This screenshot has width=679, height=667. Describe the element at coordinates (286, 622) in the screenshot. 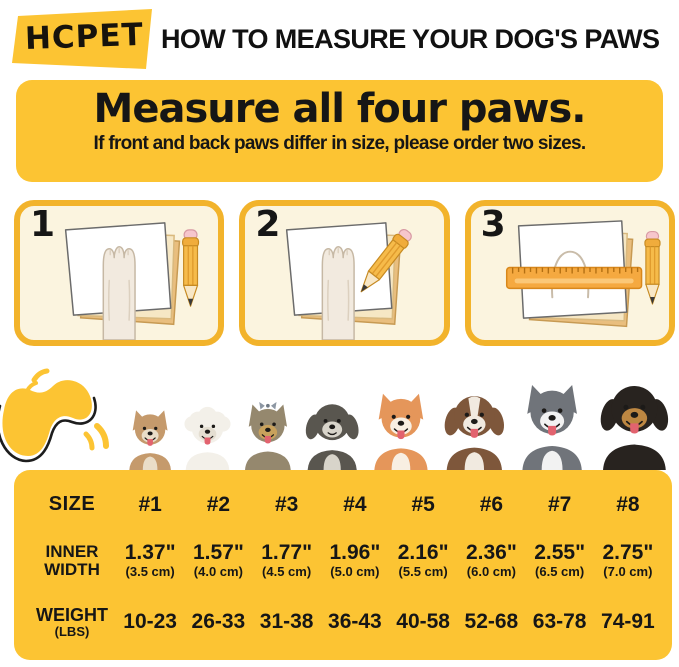

I see `weight-value: 31-38` at that location.